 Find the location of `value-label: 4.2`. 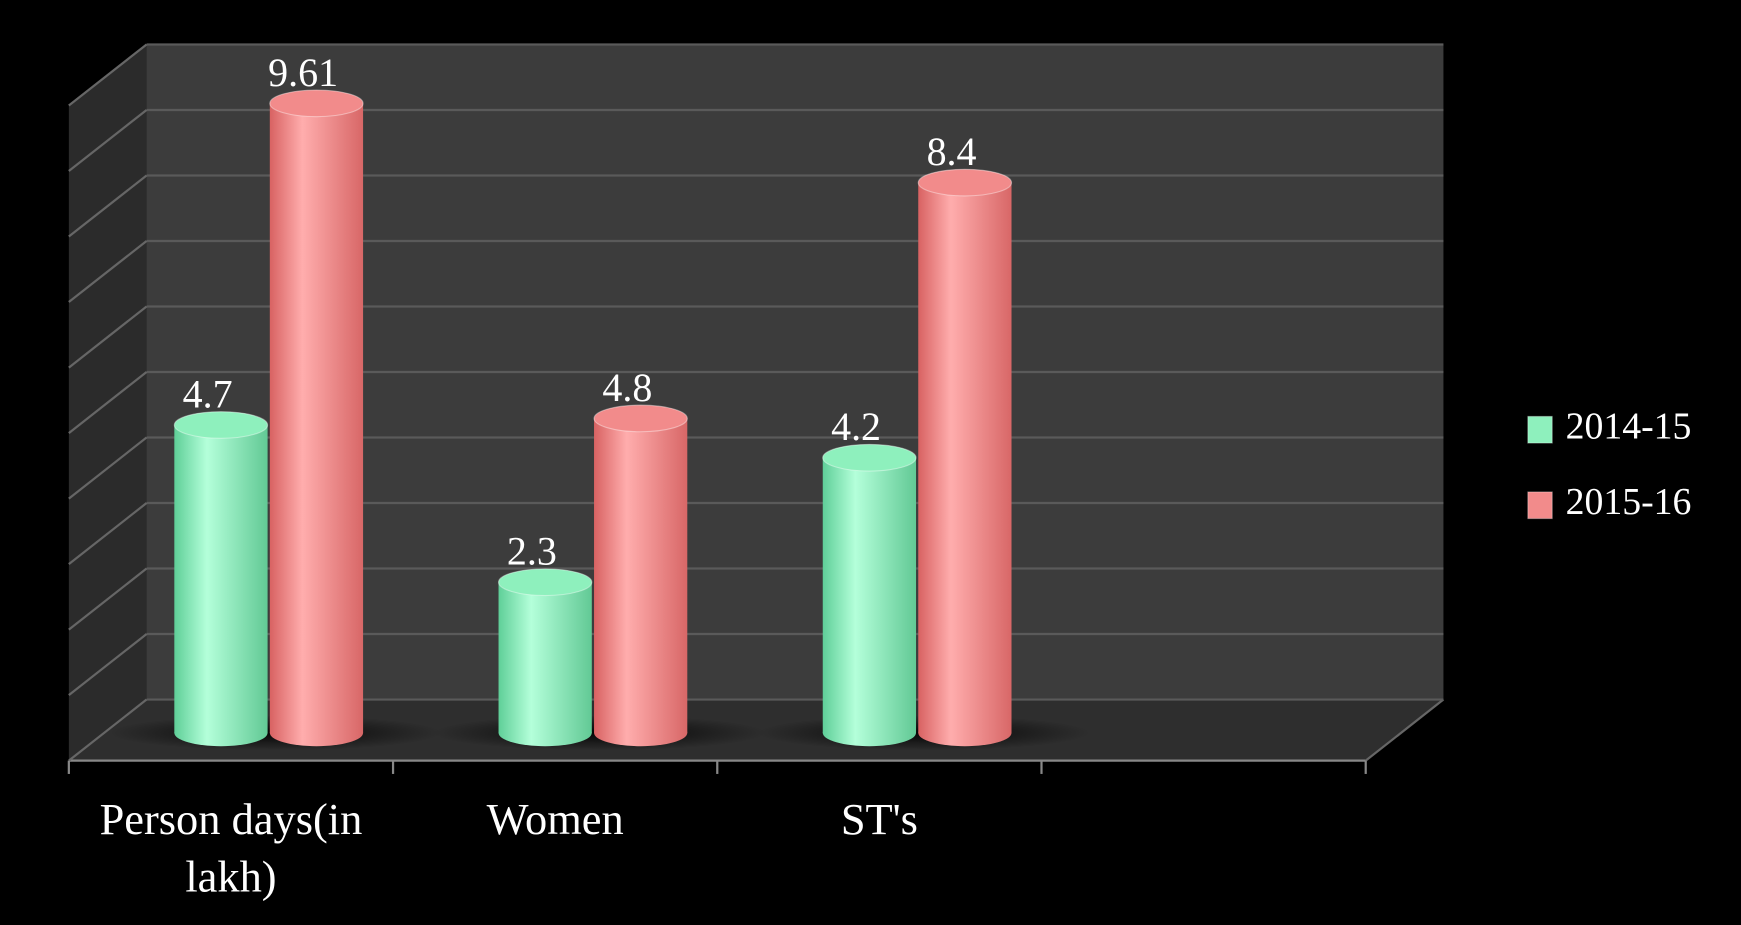

value-label: 4.2 is located at coordinates (856, 426).